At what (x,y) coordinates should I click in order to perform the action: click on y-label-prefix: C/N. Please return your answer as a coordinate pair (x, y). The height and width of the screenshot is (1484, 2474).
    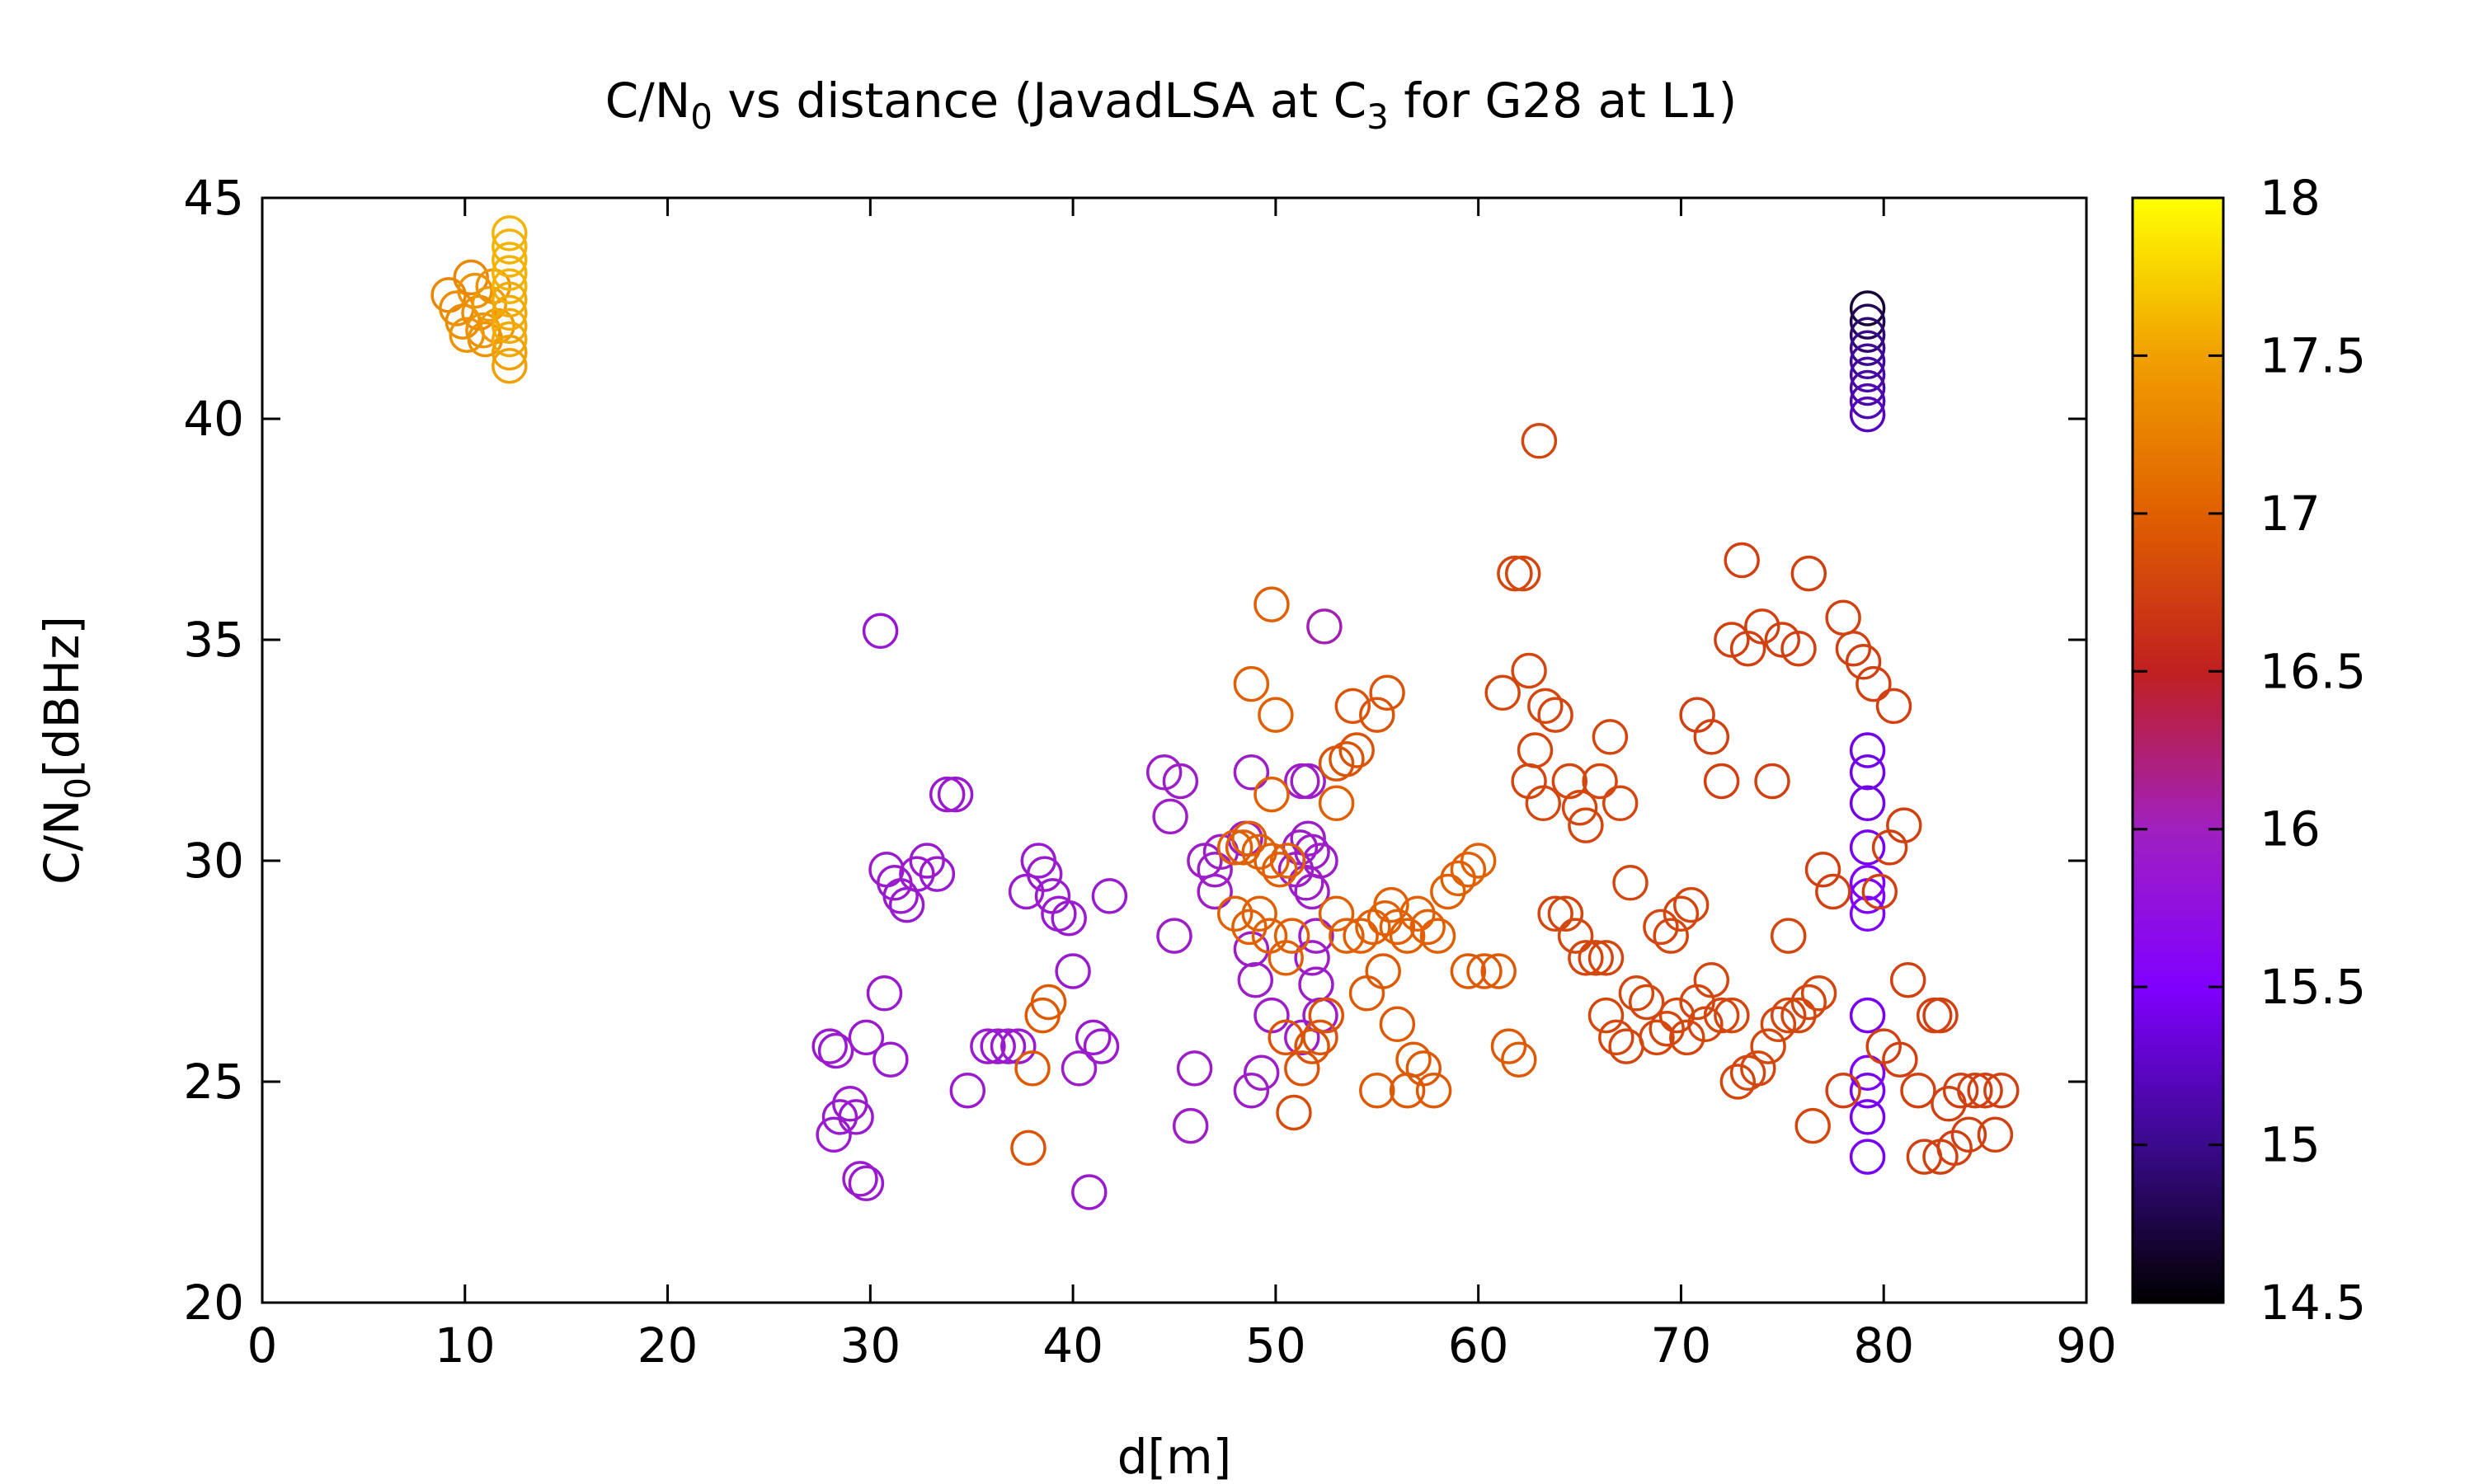
    Looking at the image, I should click on (62, 842).